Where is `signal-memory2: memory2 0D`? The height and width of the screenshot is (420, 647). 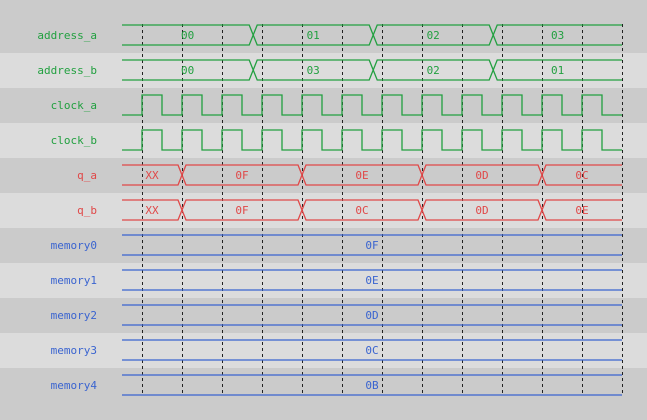 signal-memory2: memory2 0D is located at coordinates (336, 315).